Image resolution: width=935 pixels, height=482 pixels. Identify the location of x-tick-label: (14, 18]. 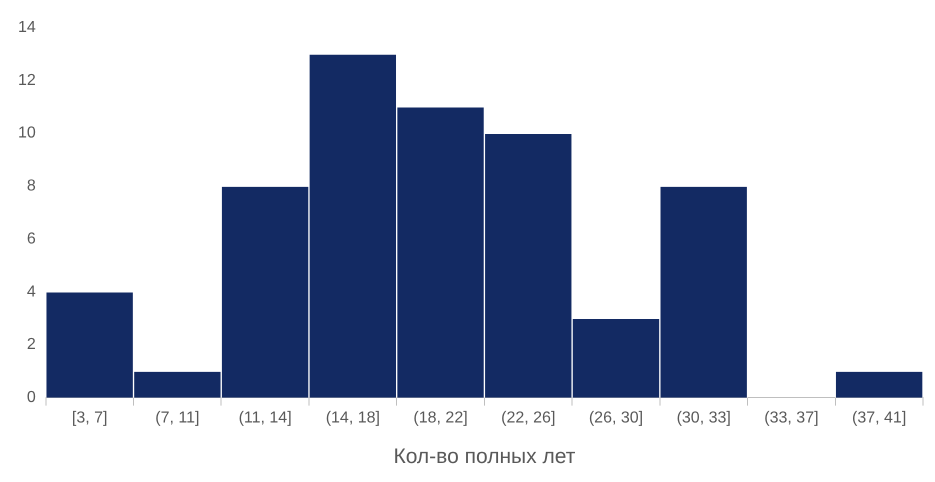
(353, 418).